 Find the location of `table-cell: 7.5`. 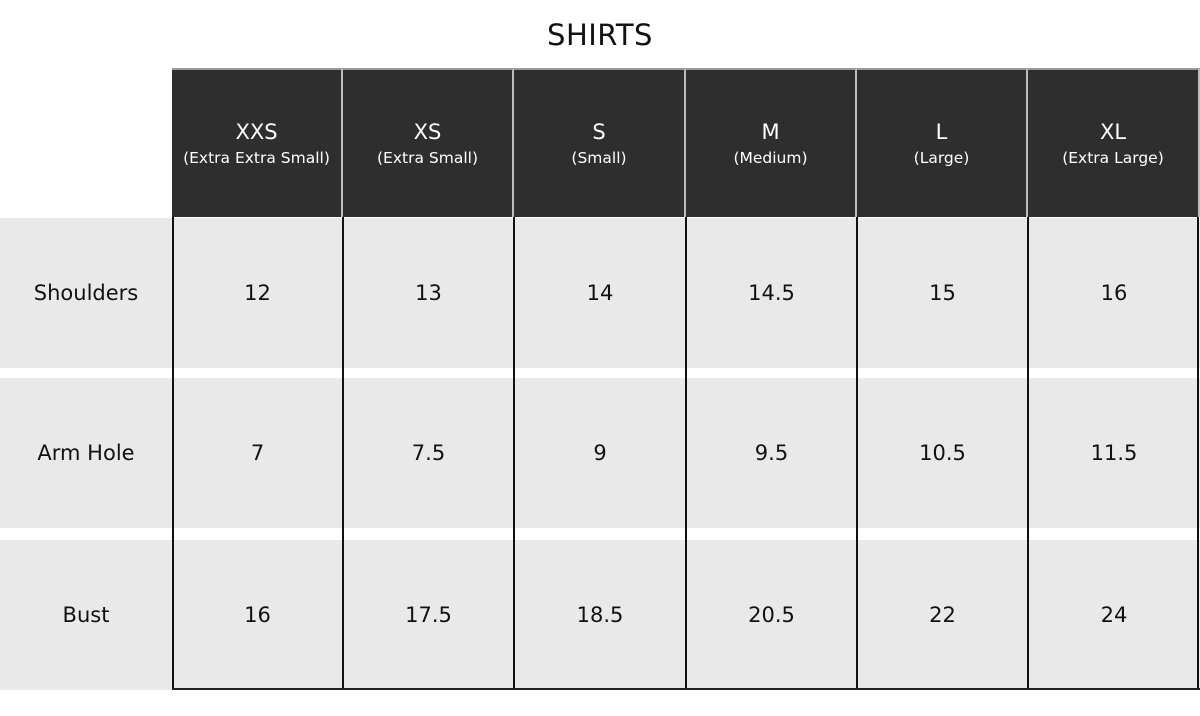

table-cell: 7.5 is located at coordinates (428, 453).